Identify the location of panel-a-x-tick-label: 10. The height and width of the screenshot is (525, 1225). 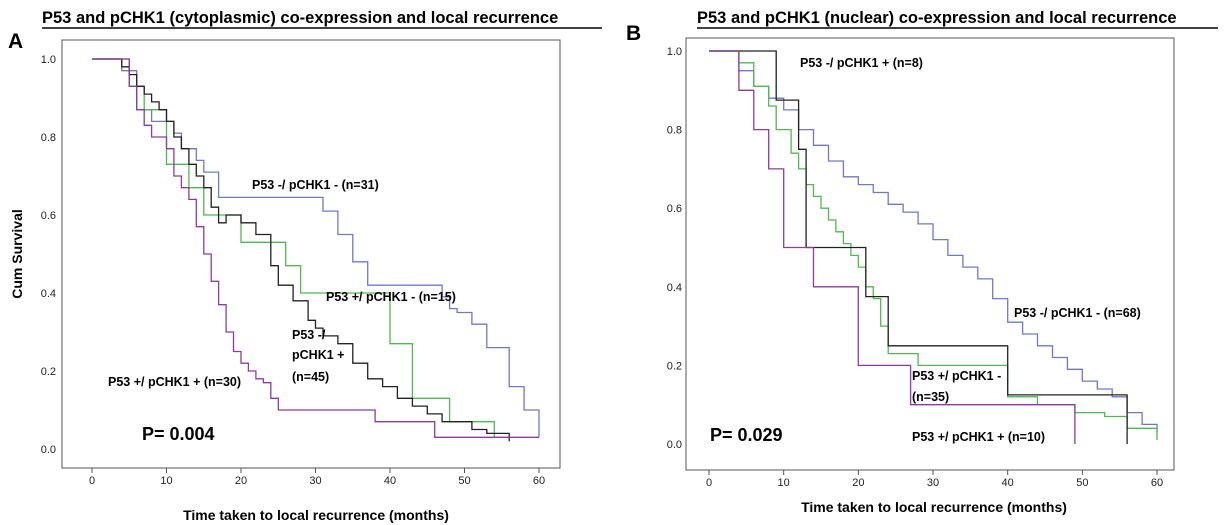
(166, 481).